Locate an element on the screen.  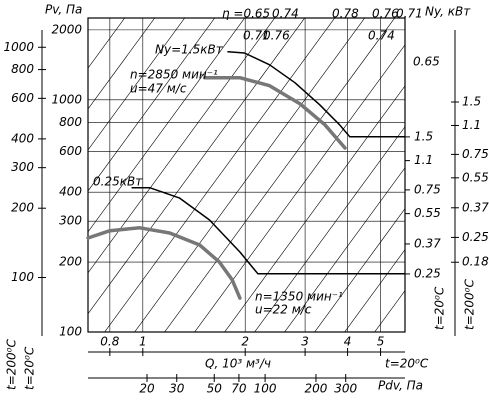
y2-tick-label: 0.25 is located at coordinates (427, 273).